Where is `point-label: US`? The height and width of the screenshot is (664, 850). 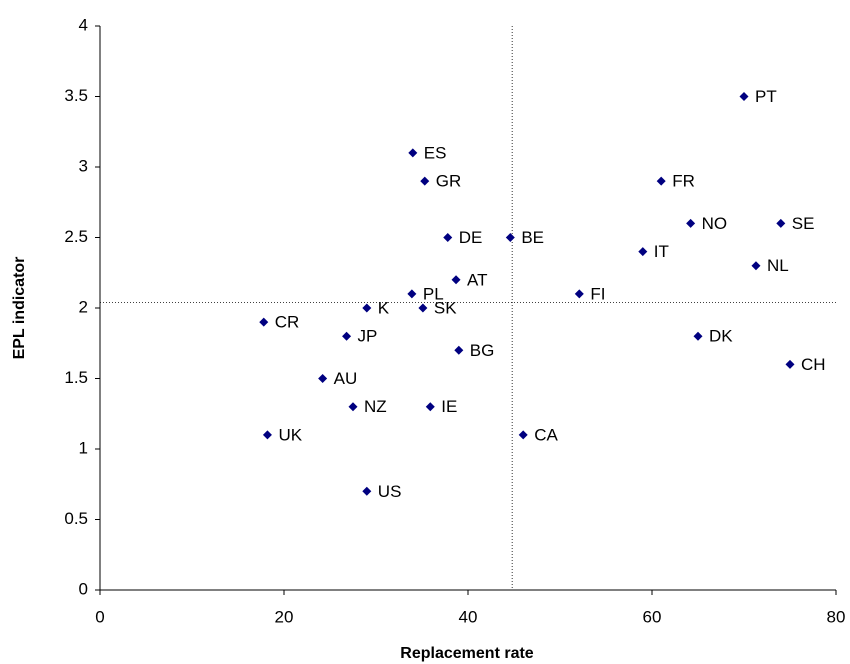 point-label: US is located at coordinates (390, 491).